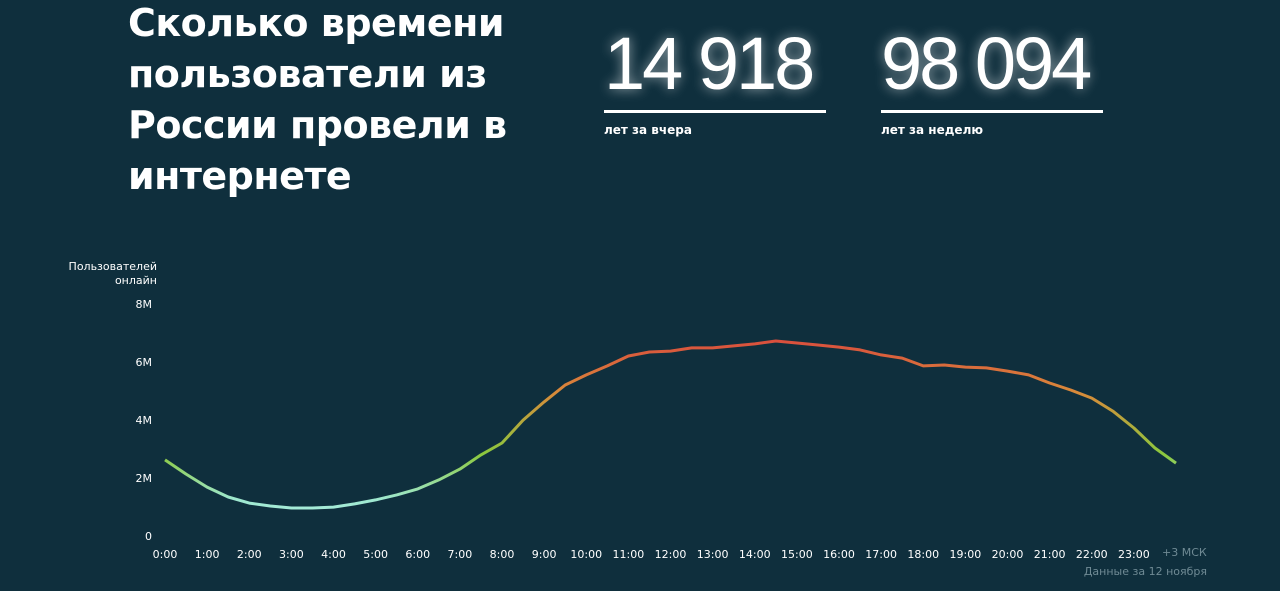 Image resolution: width=1280 pixels, height=591 pixels. I want to click on x-tick-label: 21:00, so click(1050, 554).